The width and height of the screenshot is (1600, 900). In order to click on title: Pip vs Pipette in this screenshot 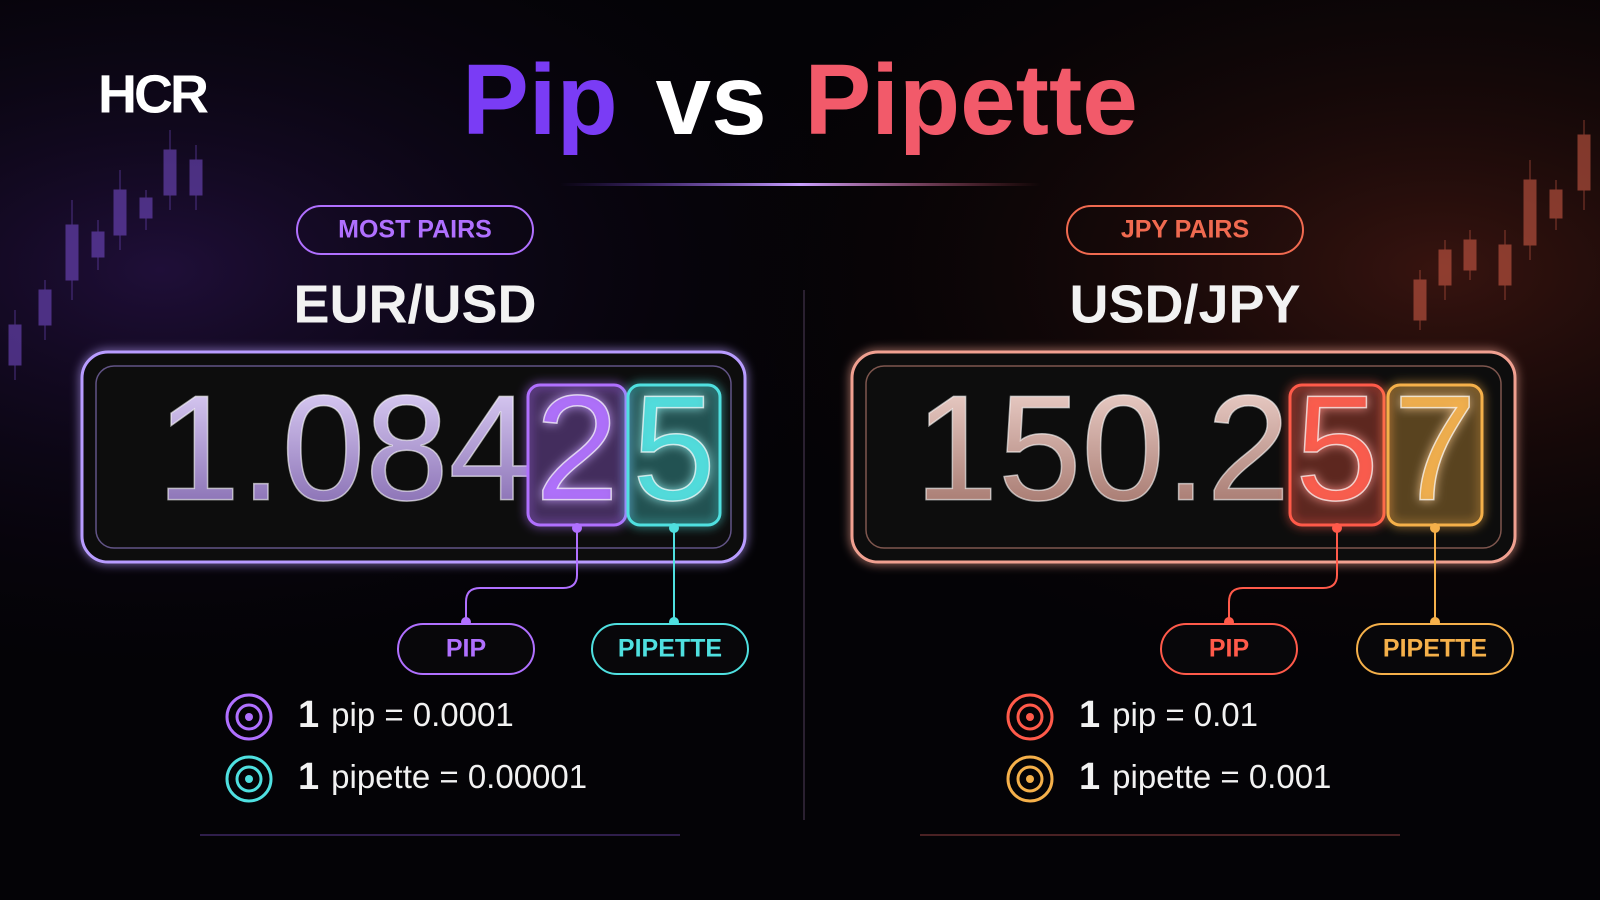, I will do `click(800, 100)`.